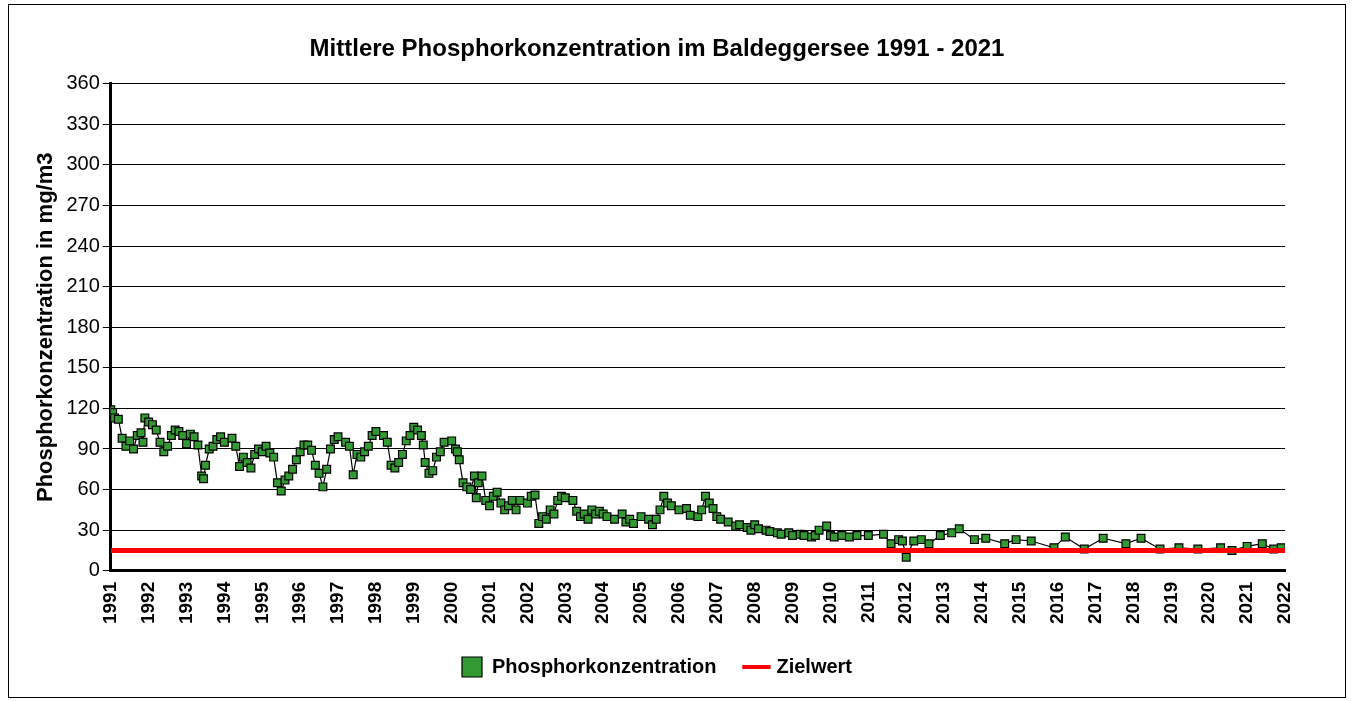 The image size is (1354, 701). What do you see at coordinates (83, 406) in the screenshot?
I see `y-tick-label: 120` at bounding box center [83, 406].